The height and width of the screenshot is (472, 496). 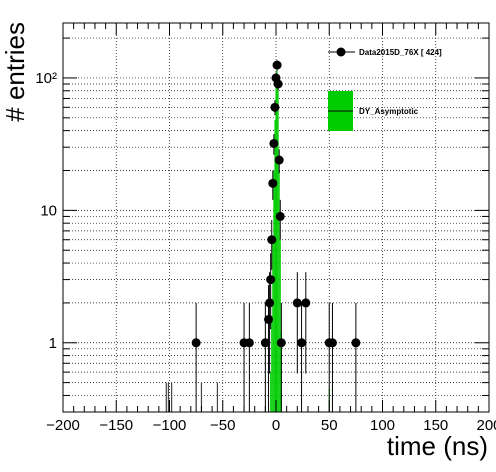 What do you see at coordinates (276, 425) in the screenshot?
I see `x-tick-label: 0` at bounding box center [276, 425].